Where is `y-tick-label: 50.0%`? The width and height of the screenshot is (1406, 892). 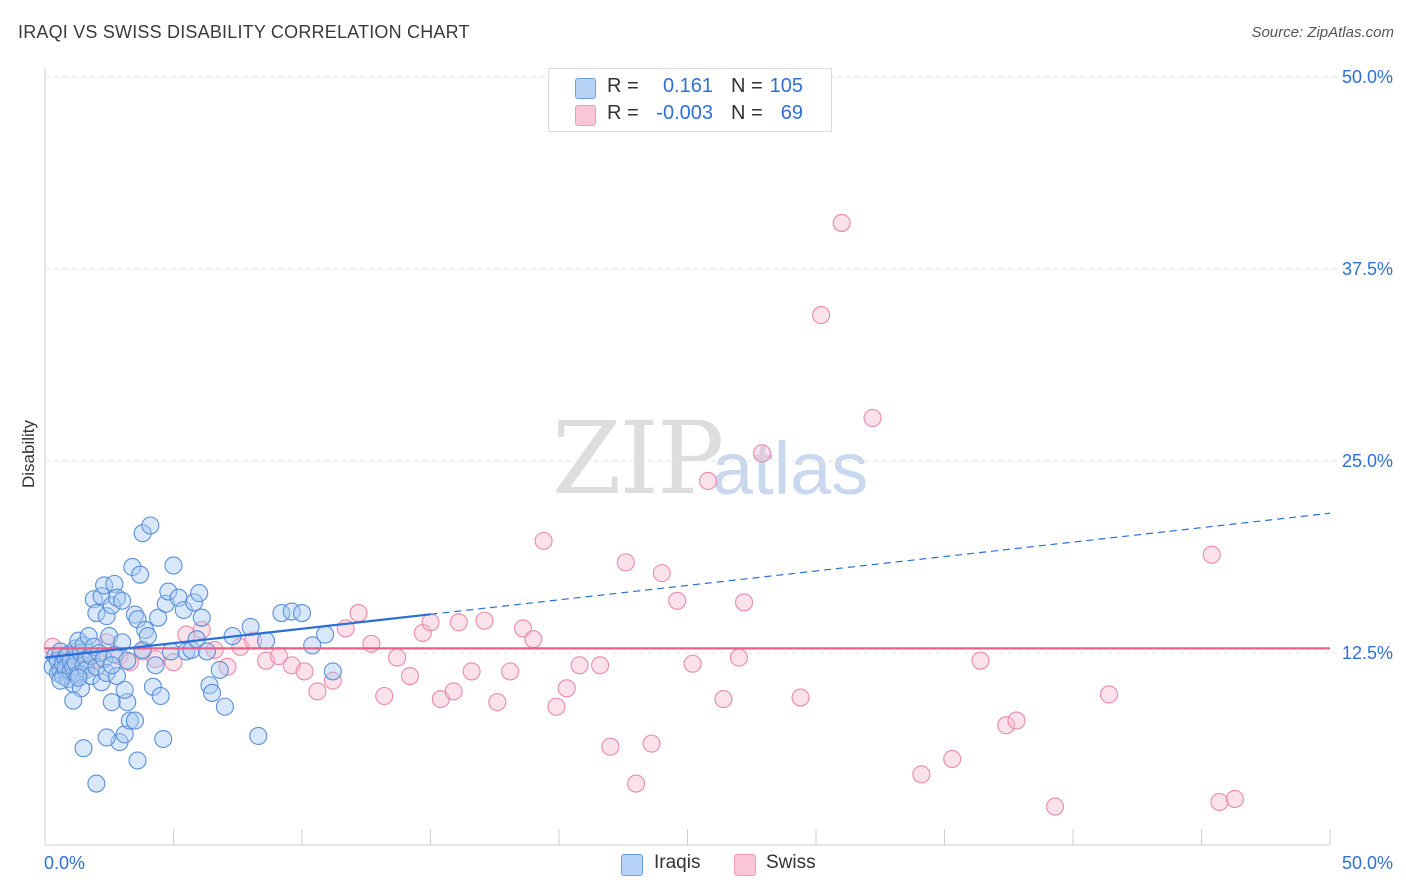
y-tick-label: 50.0% is located at coordinates (1367, 77).